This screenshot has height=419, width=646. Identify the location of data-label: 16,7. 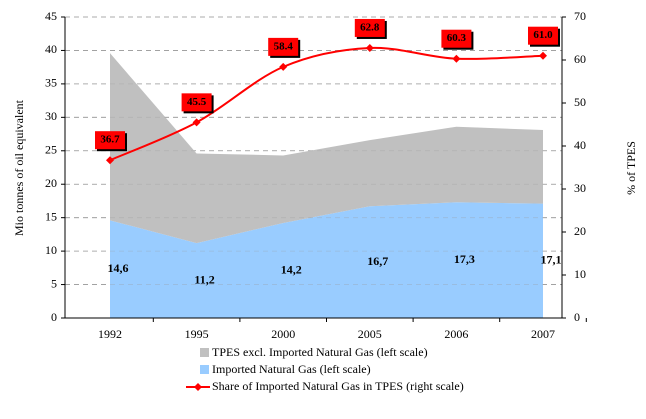
(377, 261).